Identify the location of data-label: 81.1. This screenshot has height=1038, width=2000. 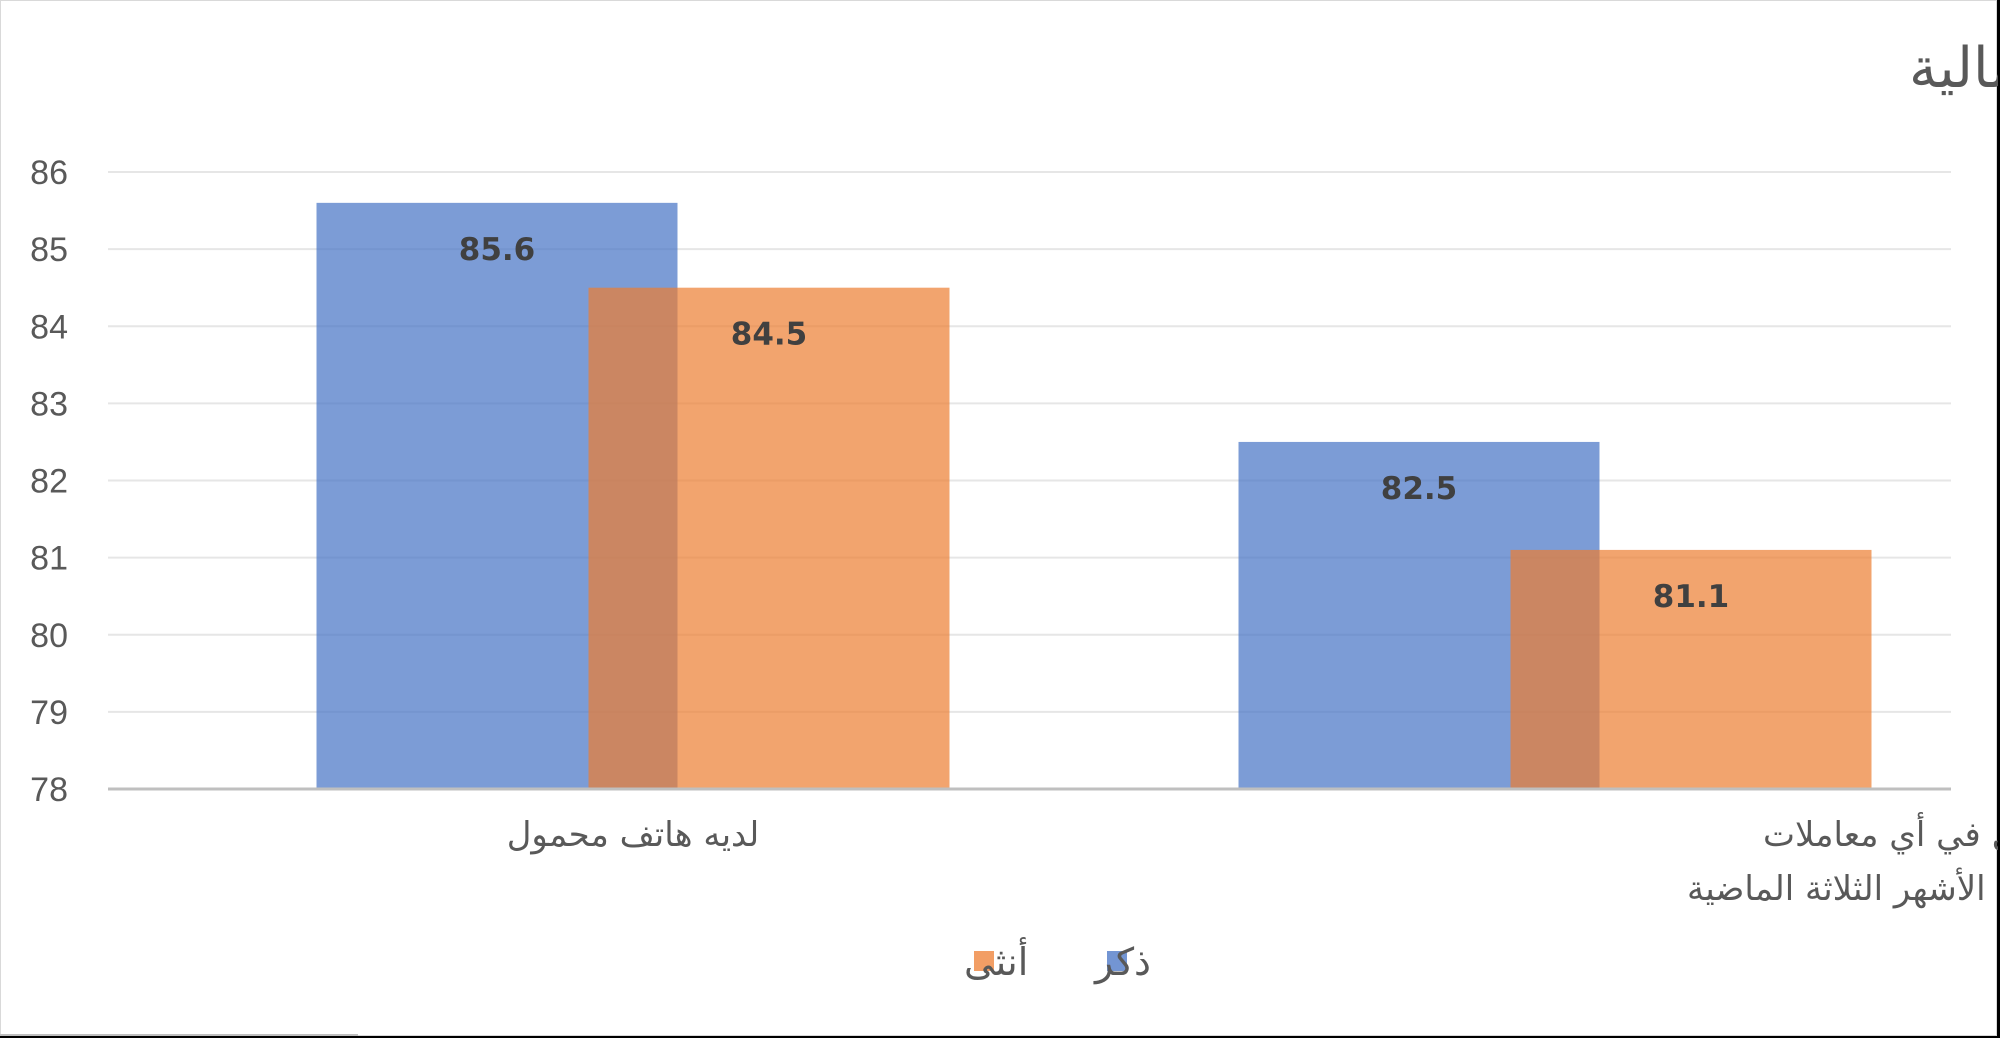
(1691, 597).